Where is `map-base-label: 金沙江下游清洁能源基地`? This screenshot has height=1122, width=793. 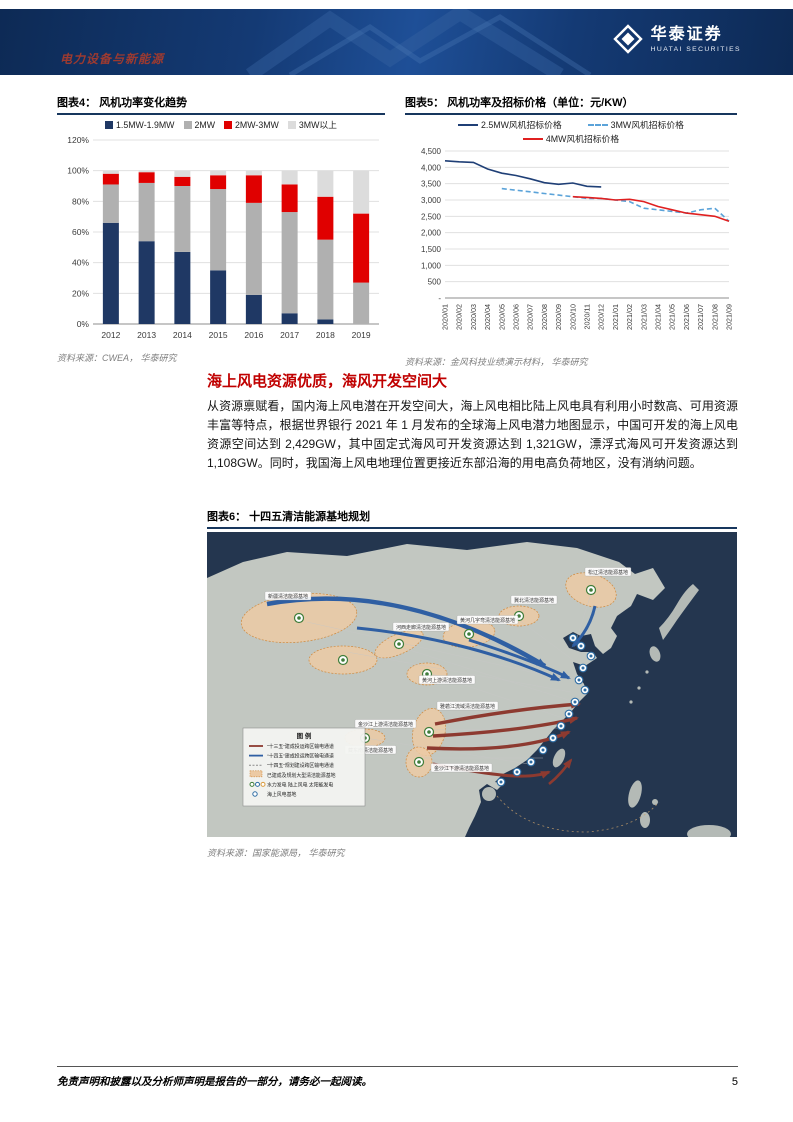
map-base-label: 金沙江下游清洁能源基地 is located at coordinates (461, 768).